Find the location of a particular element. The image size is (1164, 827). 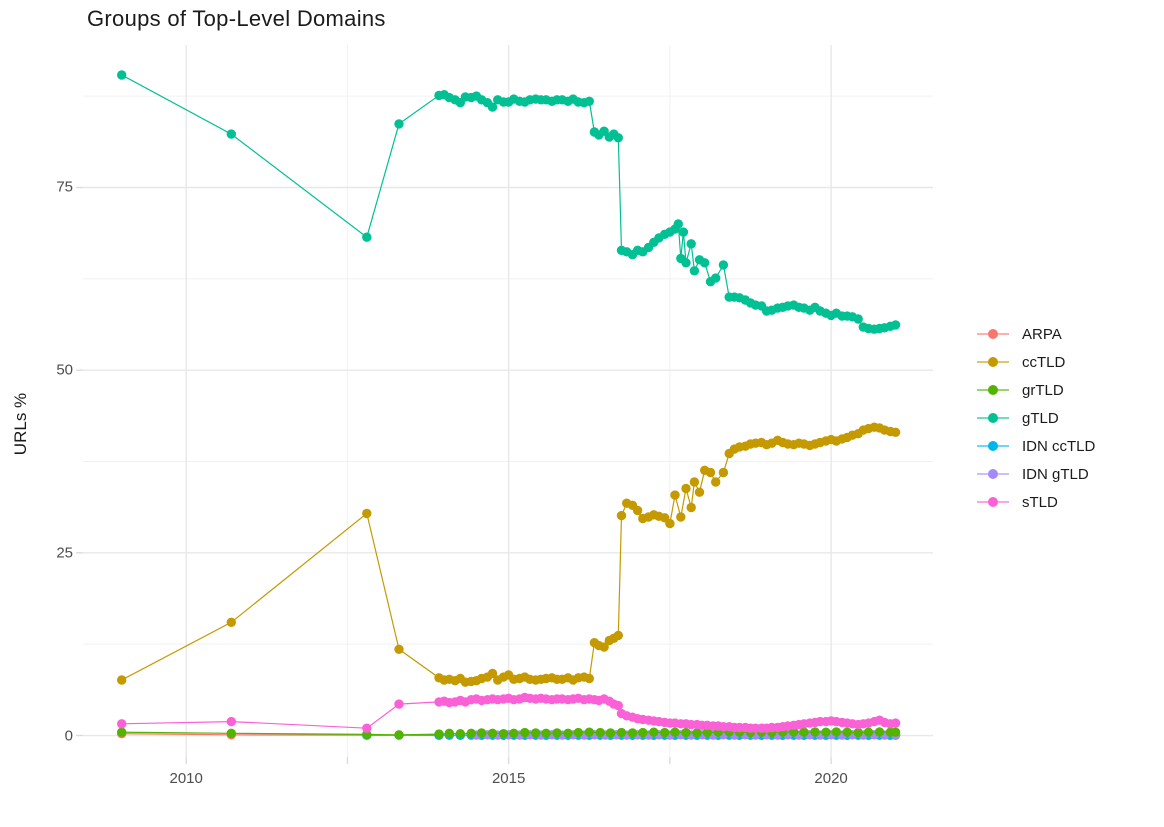

legend: ARPA ccTLD grTLD gTLD IDN ccTLD IDN gTLD sTLD is located at coordinates (1035, 418).